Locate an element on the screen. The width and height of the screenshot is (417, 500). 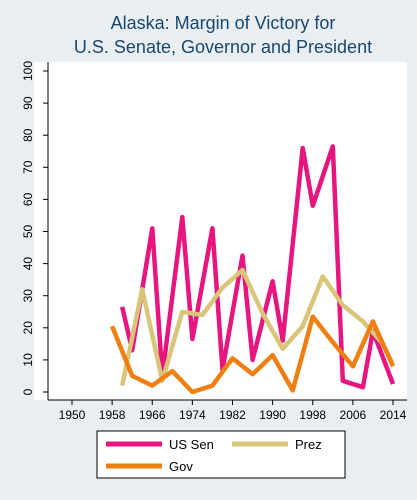
series-line-gov is located at coordinates (253, 354).